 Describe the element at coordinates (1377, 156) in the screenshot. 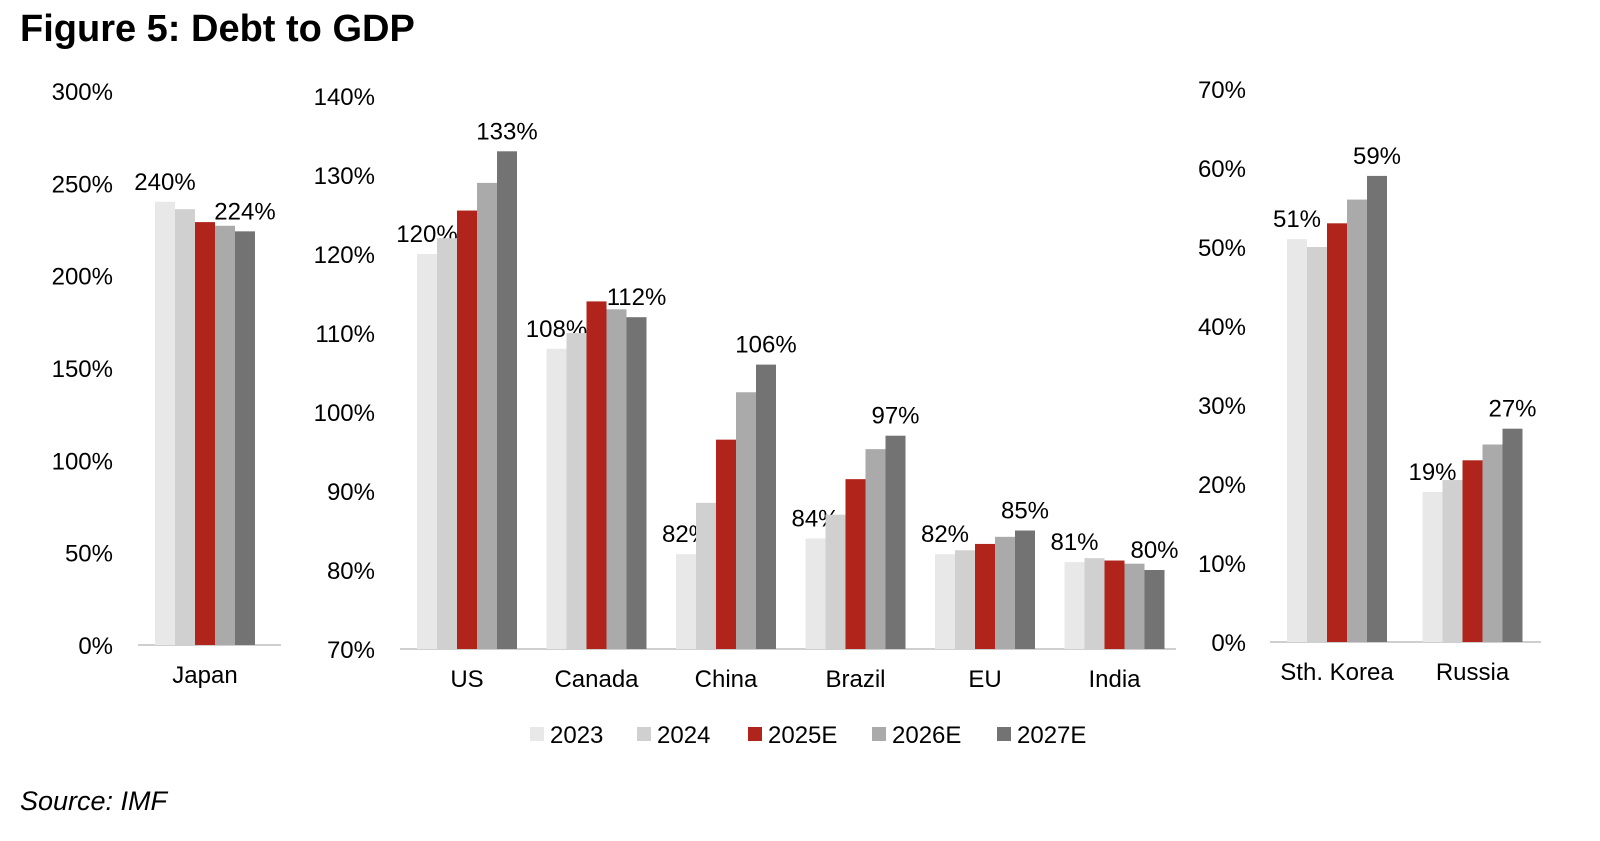

I see `data-label: 59%` at that location.